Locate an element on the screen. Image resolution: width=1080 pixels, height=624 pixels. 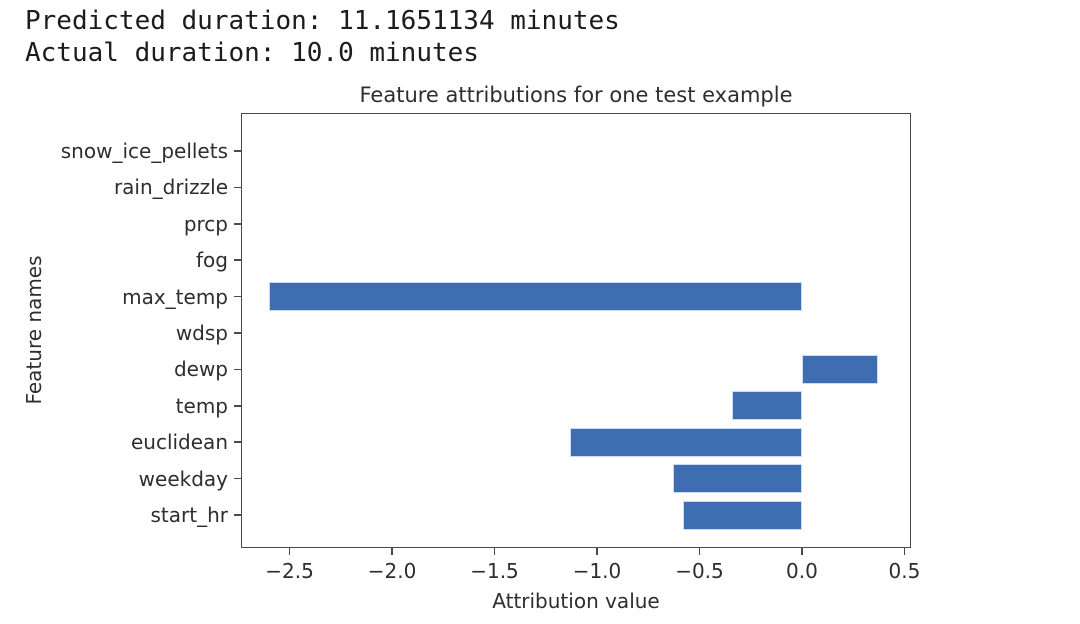
y-tick-label: max_temp is located at coordinates (175, 296).